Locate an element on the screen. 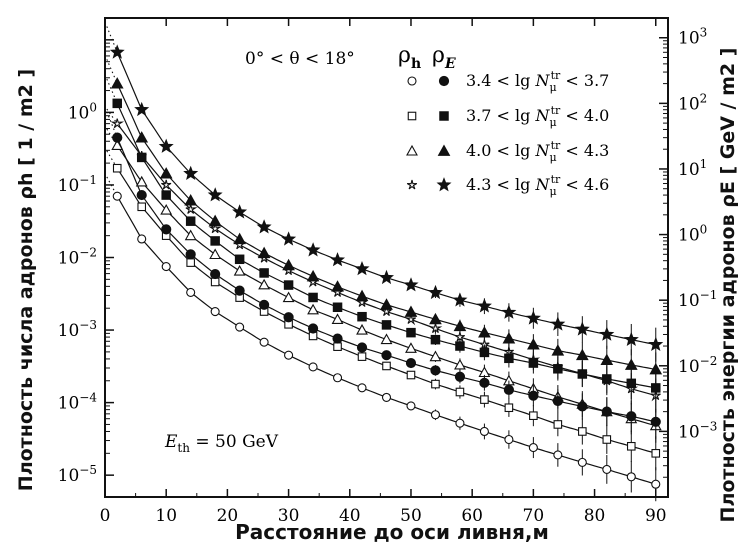 Image resolution: width=748 pixels, height=551 pixels. rho-h-fit-extrapolation is located at coordinates (112, 116).